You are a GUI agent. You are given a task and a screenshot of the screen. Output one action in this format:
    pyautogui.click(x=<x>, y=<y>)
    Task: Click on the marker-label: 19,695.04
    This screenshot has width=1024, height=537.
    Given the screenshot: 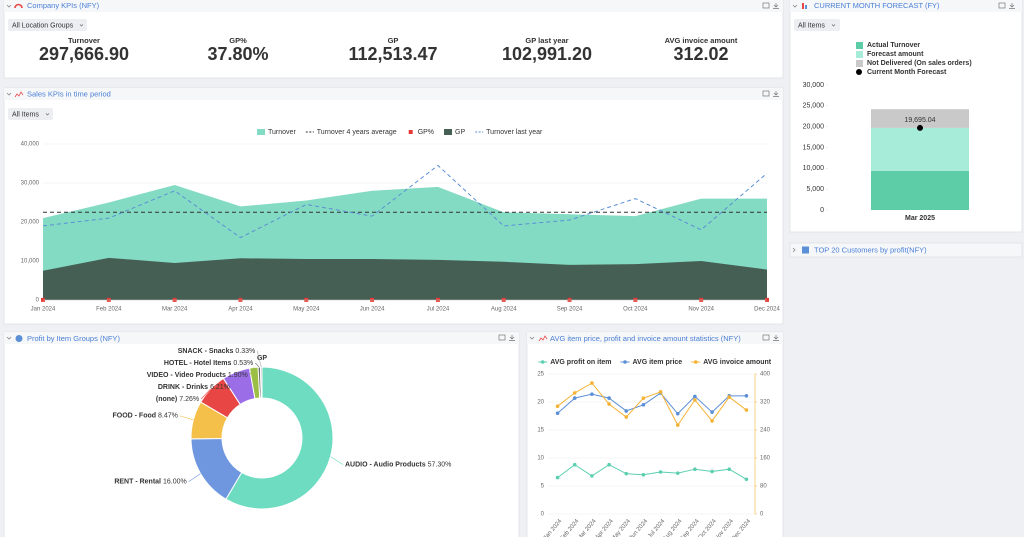 What is the action you would take?
    pyautogui.click(x=919, y=120)
    